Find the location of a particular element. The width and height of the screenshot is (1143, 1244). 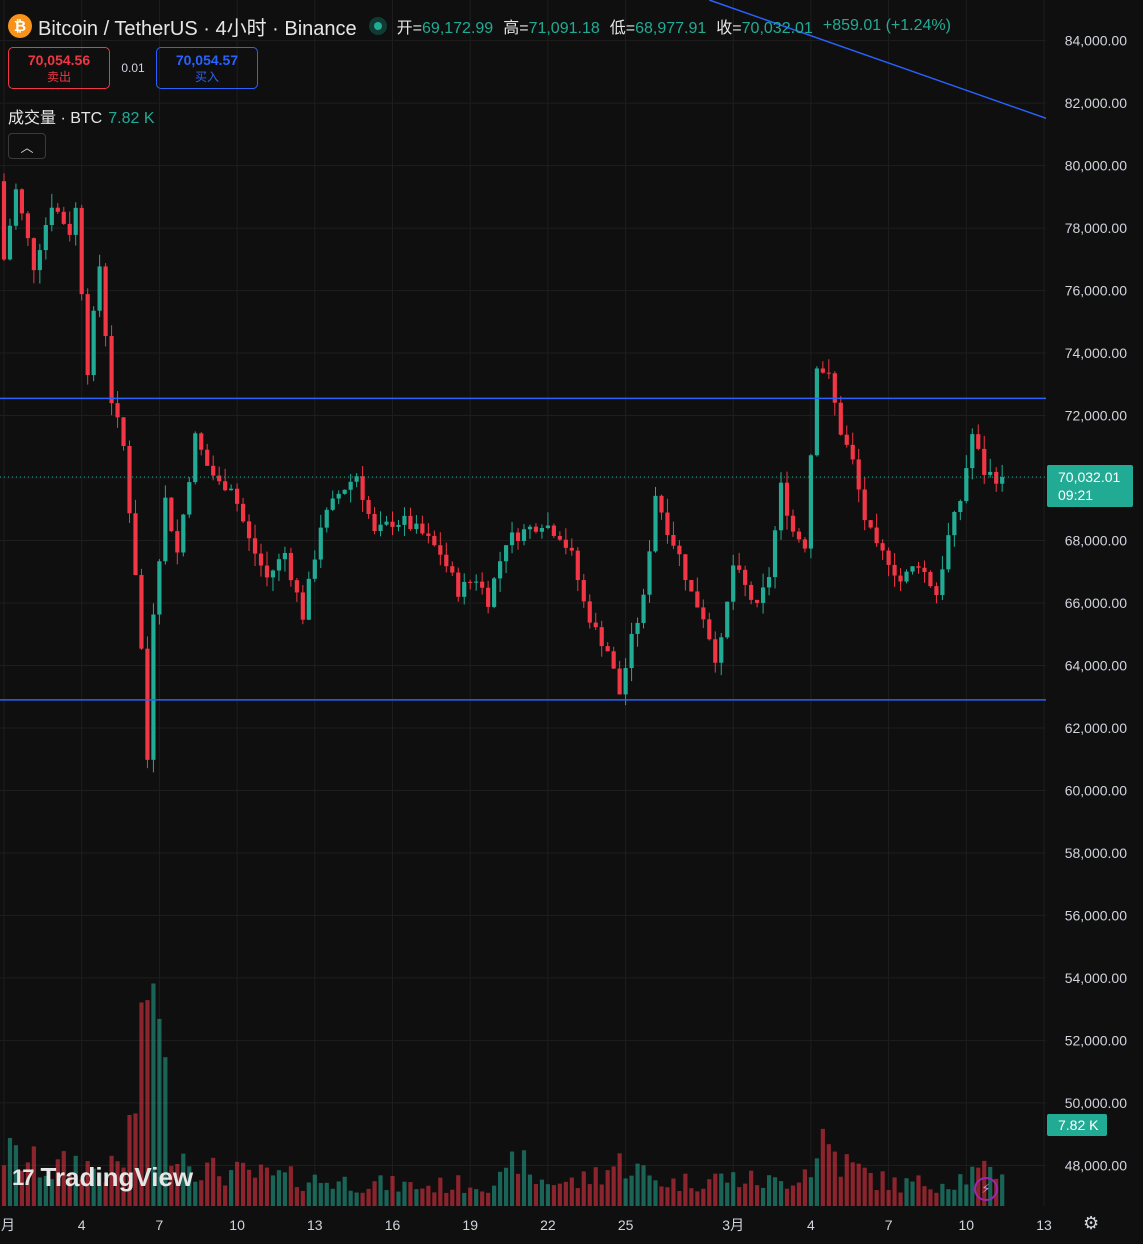

buy-button: 70,054.57 买入 is located at coordinates (207, 68).